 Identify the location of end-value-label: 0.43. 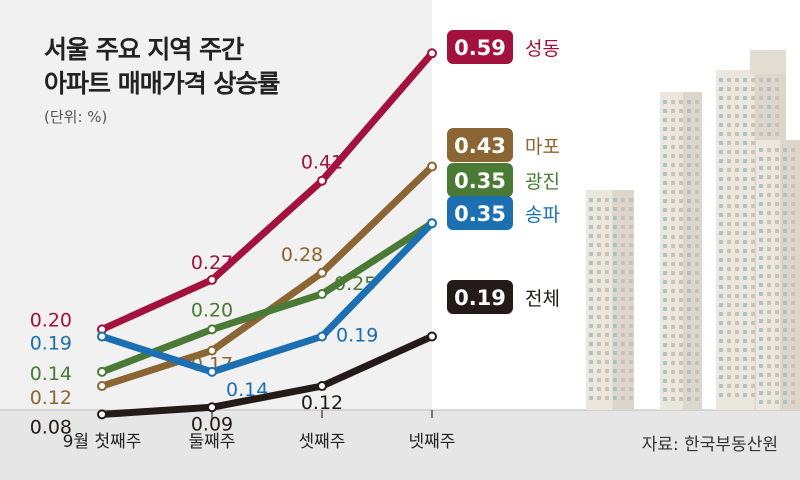
(480, 146).